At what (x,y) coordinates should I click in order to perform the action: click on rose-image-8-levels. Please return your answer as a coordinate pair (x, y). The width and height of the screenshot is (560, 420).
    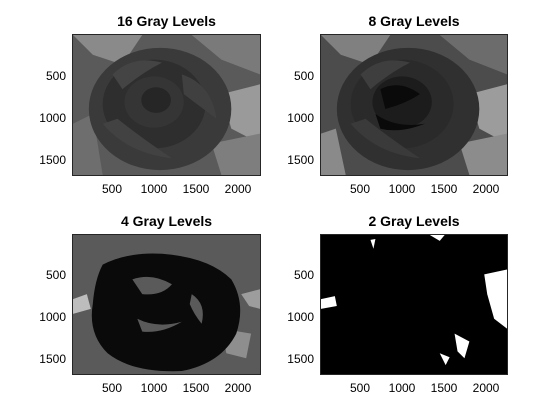
    Looking at the image, I should click on (414, 105).